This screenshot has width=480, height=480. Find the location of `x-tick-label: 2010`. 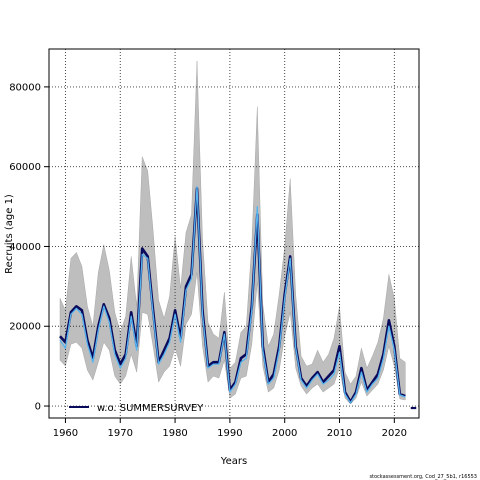

x-tick-label: 2010 is located at coordinates (339, 433).